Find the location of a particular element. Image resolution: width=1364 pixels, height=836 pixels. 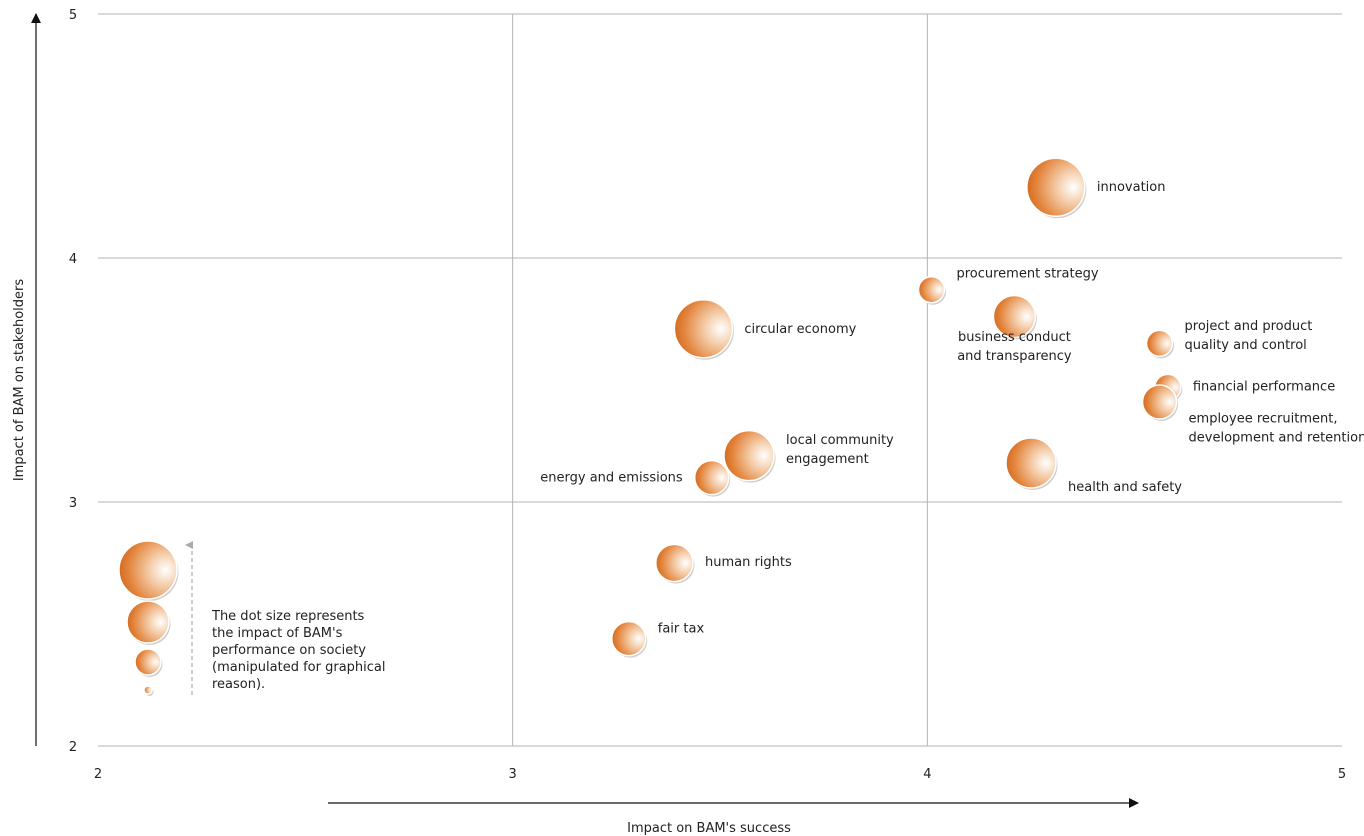

y-tick-label: 3 is located at coordinates (73, 503).